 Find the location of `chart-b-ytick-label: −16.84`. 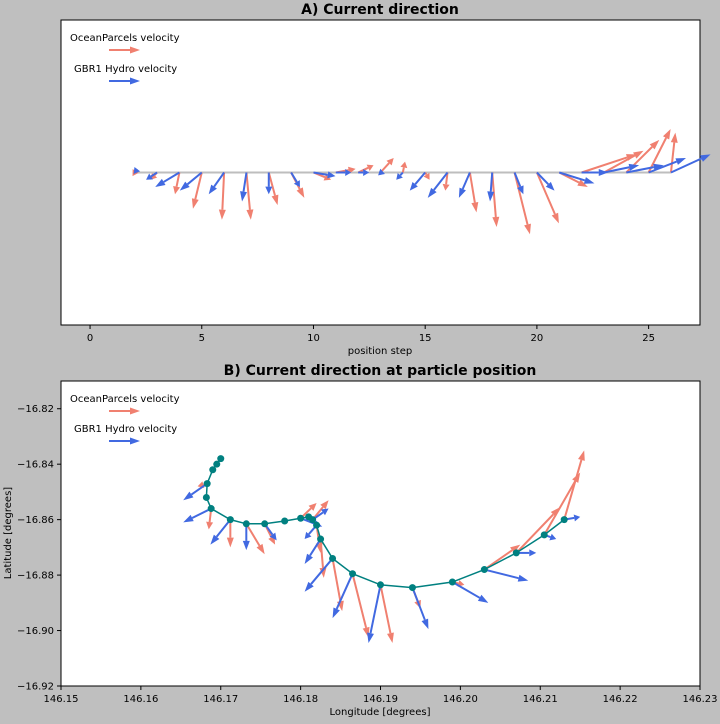

chart-b-ytick-label: −16.84 is located at coordinates (35, 465).